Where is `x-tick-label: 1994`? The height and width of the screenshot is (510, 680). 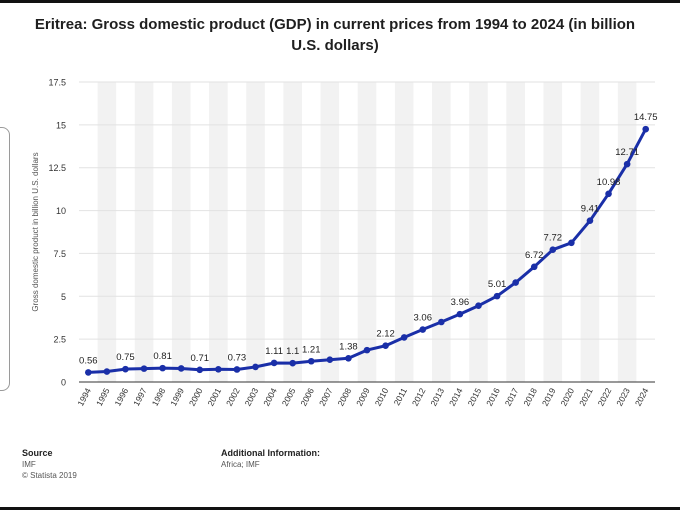
x-tick-label: 1994 is located at coordinates (84, 397).